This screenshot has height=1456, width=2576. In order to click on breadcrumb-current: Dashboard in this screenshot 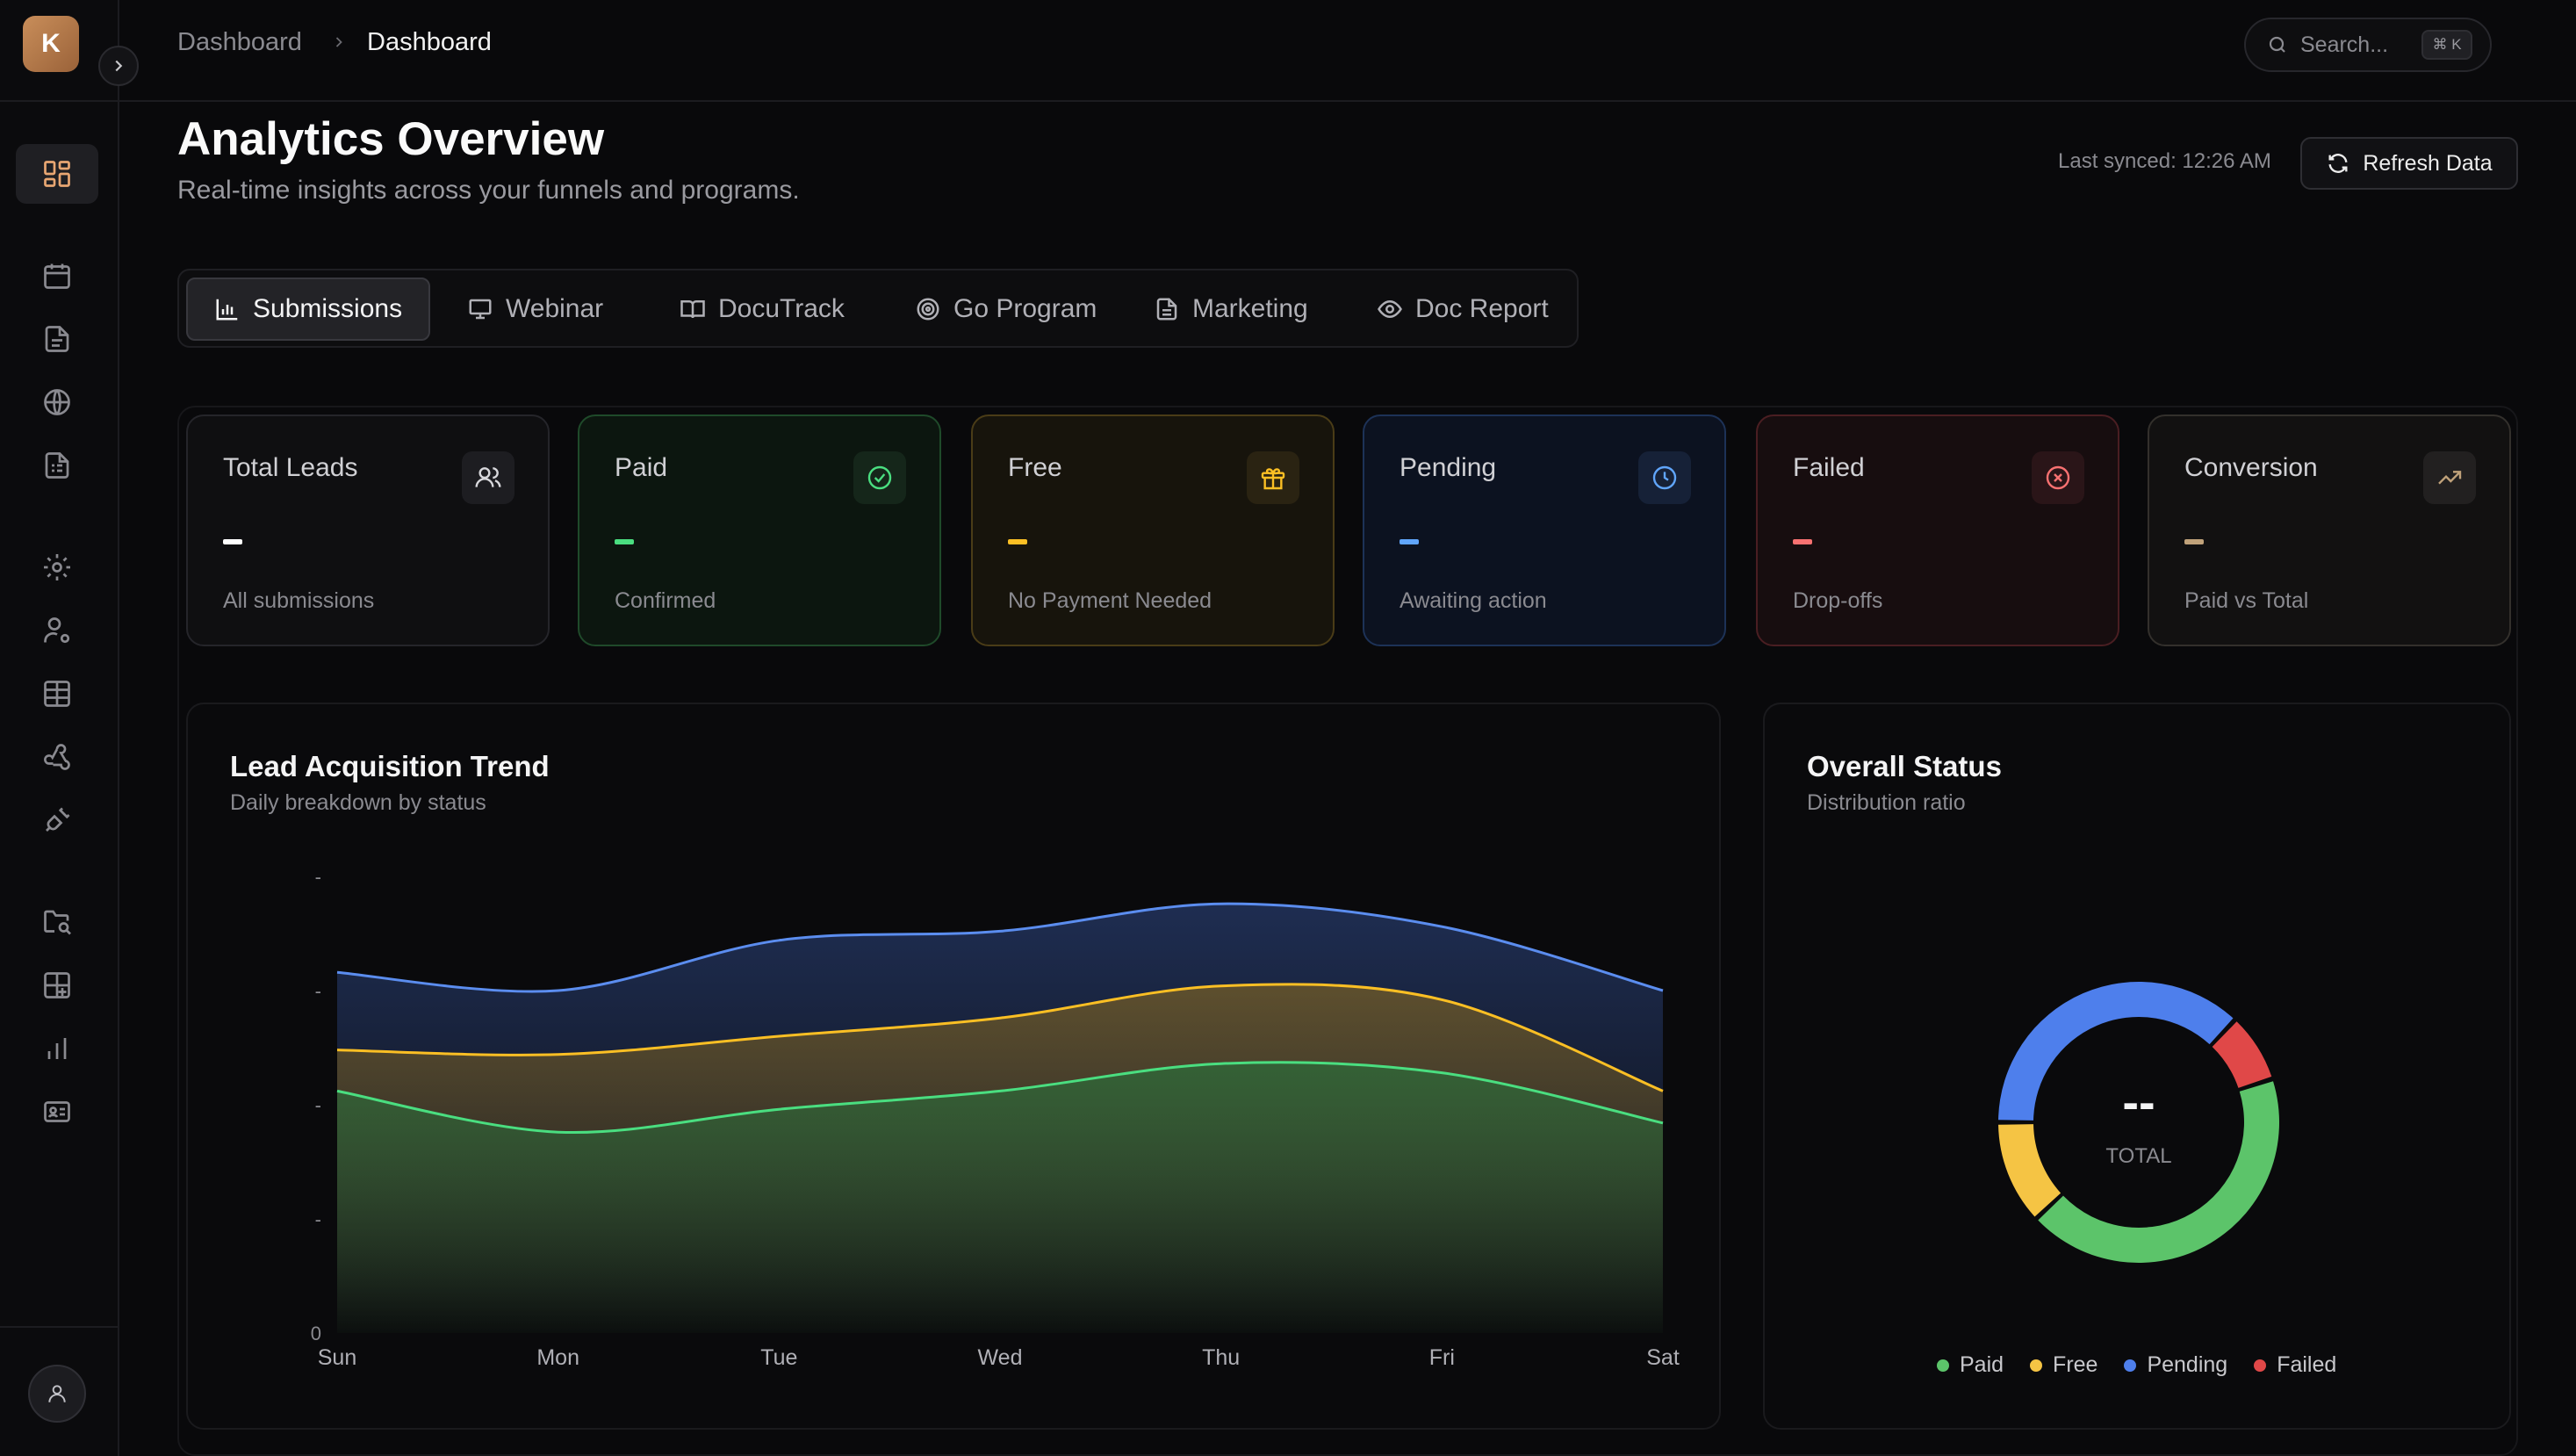, I will do `click(429, 42)`.